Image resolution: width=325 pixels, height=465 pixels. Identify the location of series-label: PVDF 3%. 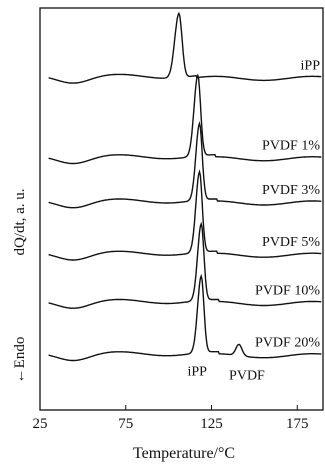
(291, 190).